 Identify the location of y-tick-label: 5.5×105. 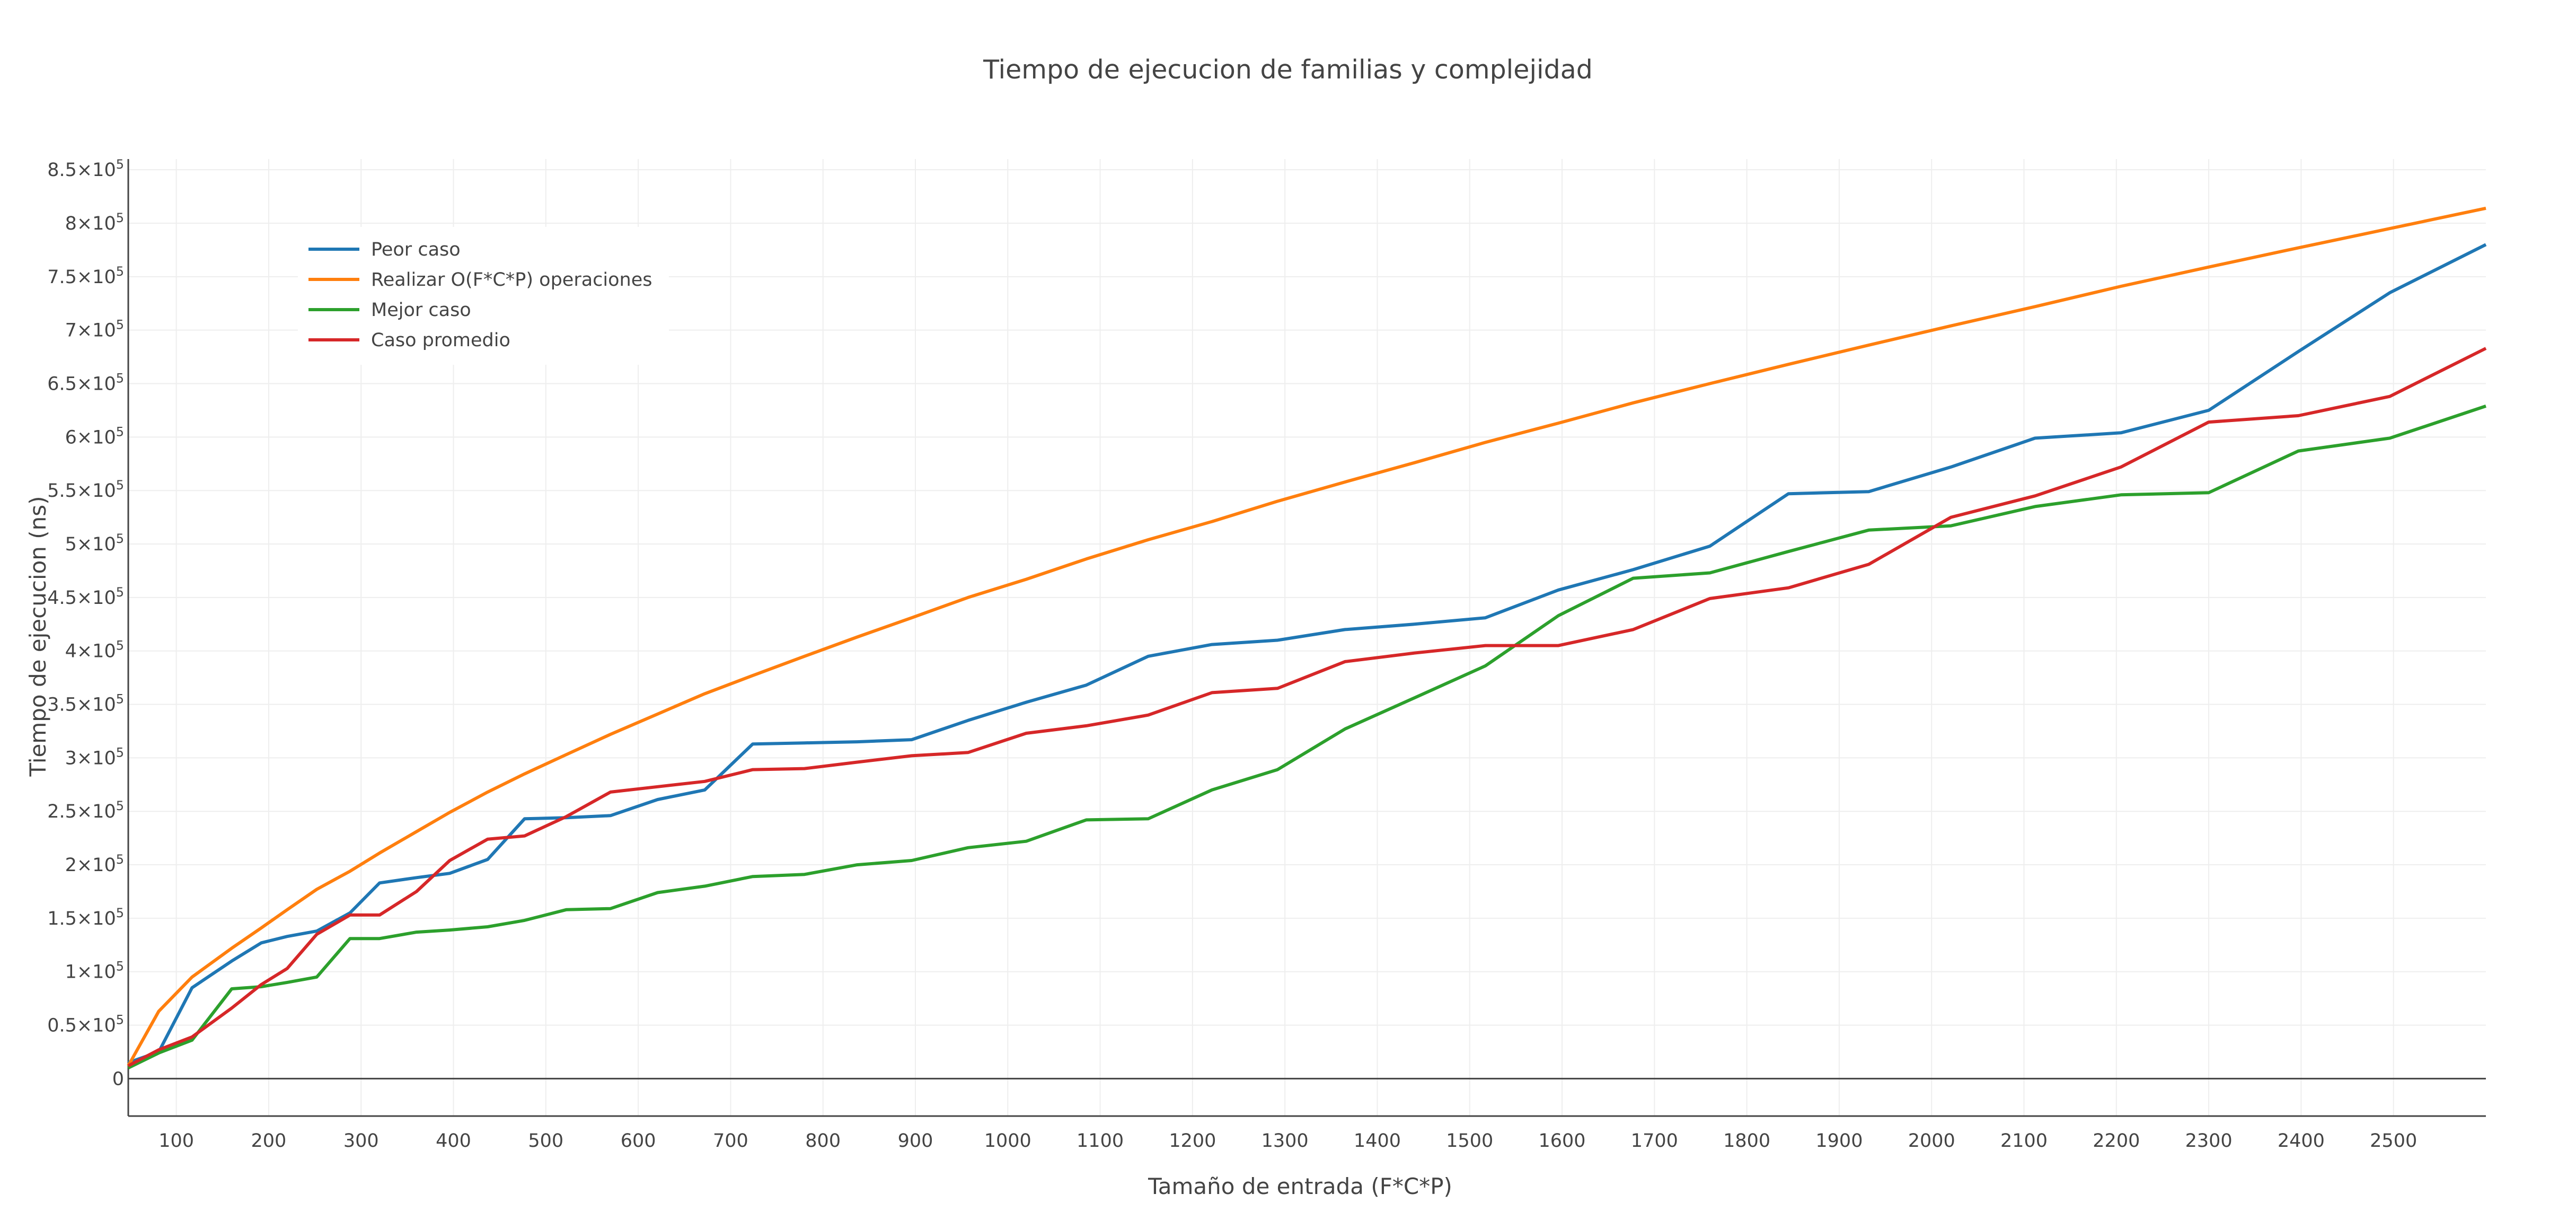
(85, 490).